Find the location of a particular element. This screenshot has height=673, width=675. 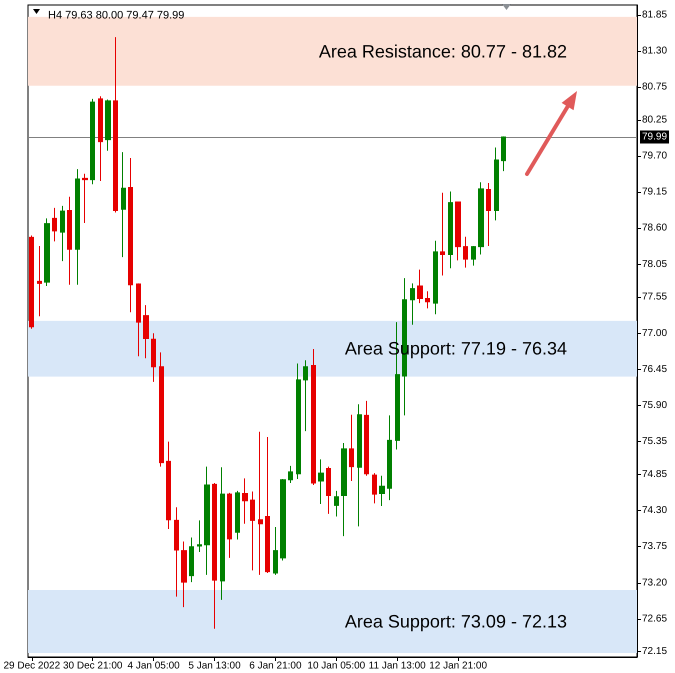

y-tick-label: 72.65 is located at coordinates (655, 618).